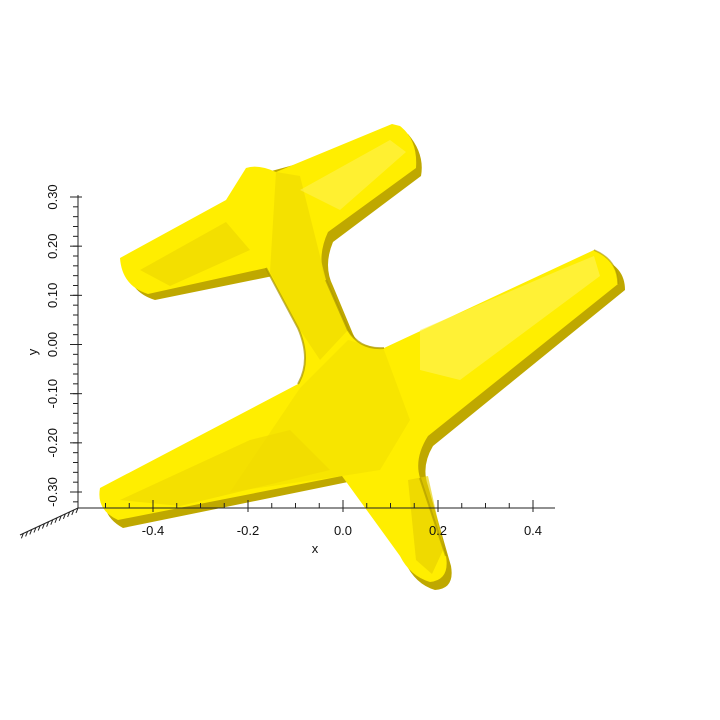 This screenshot has height=720, width=720. Describe the element at coordinates (52, 394) in the screenshot. I see `y-tick-label: -0.10` at that location.